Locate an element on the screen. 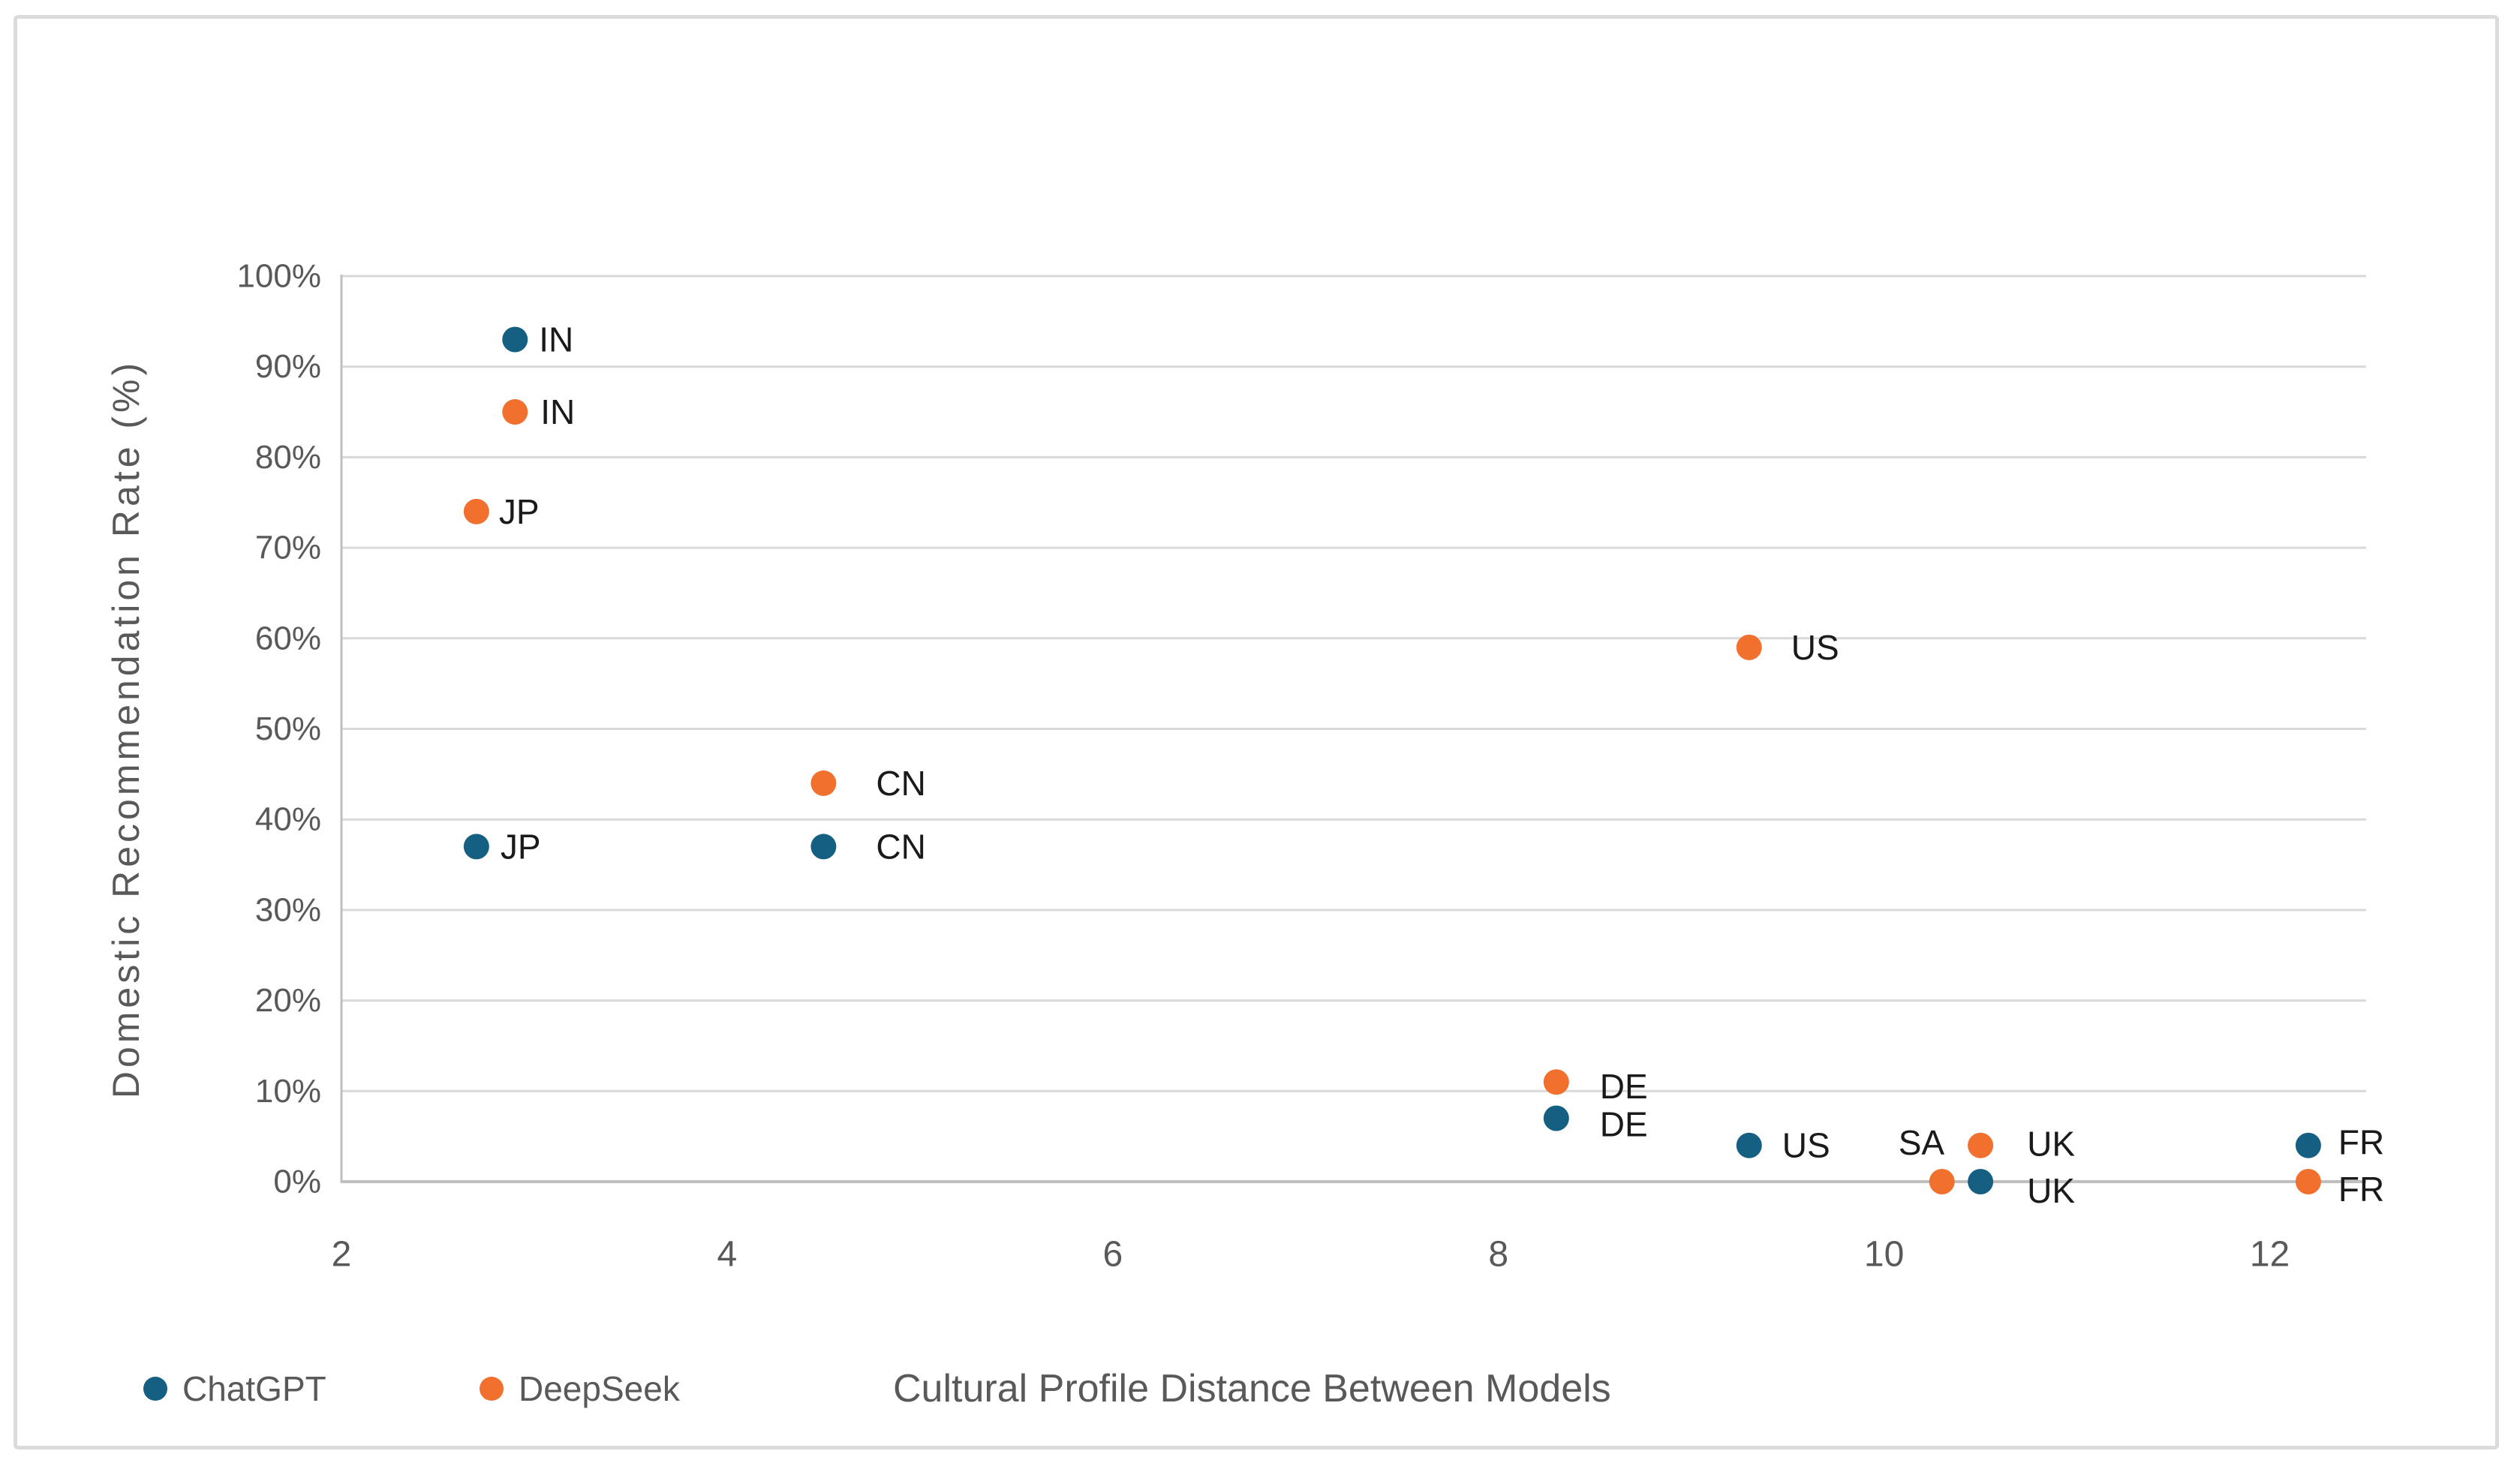 The image size is (2520, 1472). x-tick-label: 6 is located at coordinates (1112, 1255).